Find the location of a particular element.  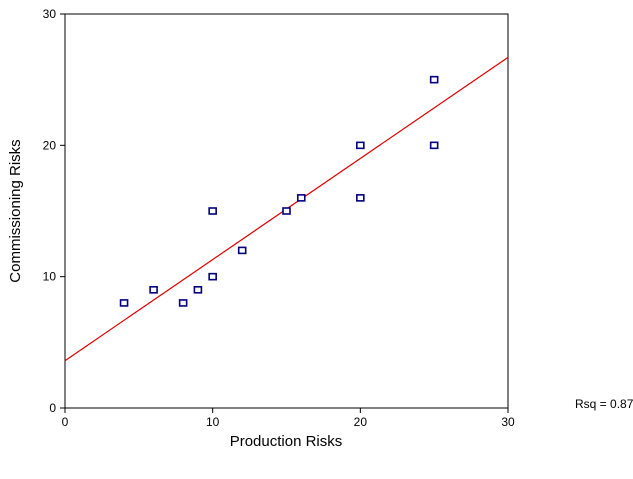

x-tick-label: 20 is located at coordinates (361, 422).